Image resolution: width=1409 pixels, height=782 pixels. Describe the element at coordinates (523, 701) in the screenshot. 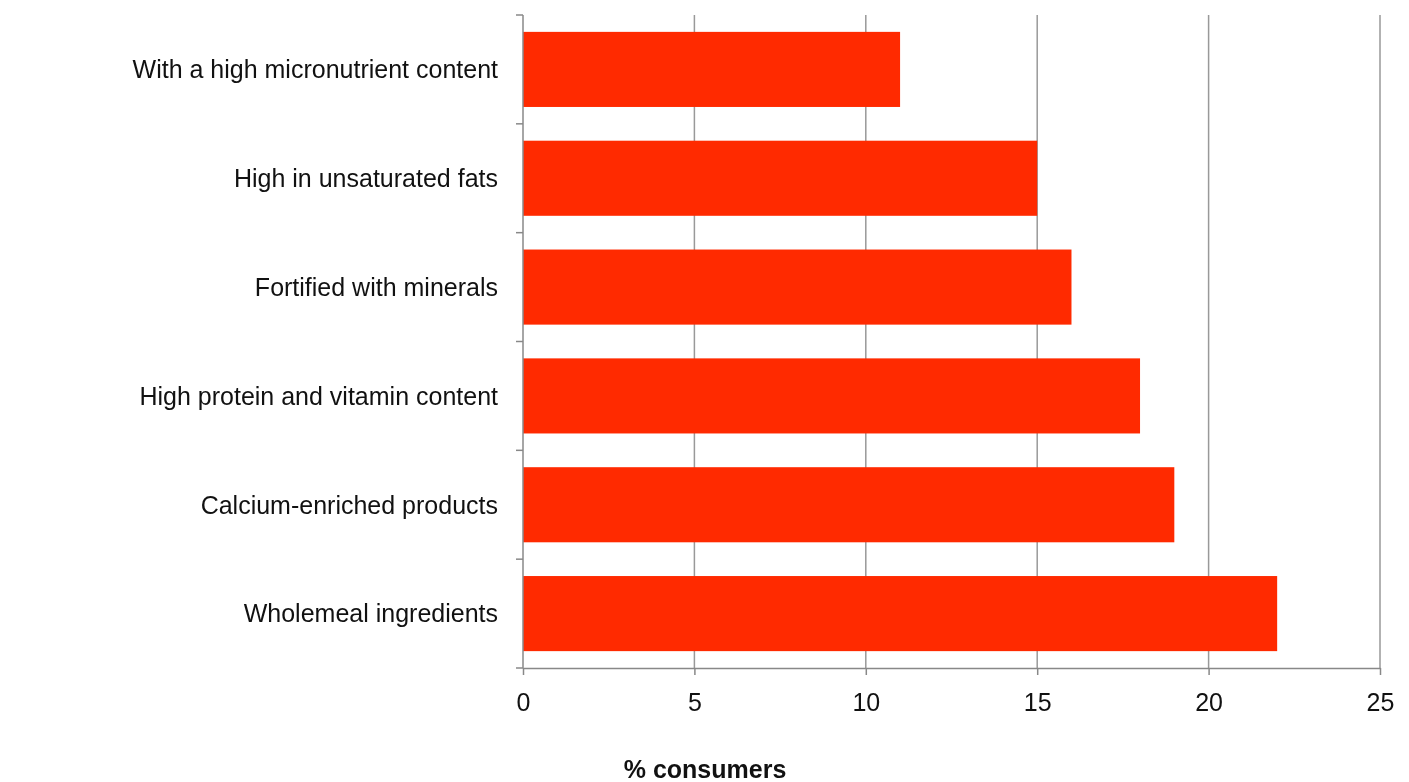

I see `x-tick-label: 0` at that location.